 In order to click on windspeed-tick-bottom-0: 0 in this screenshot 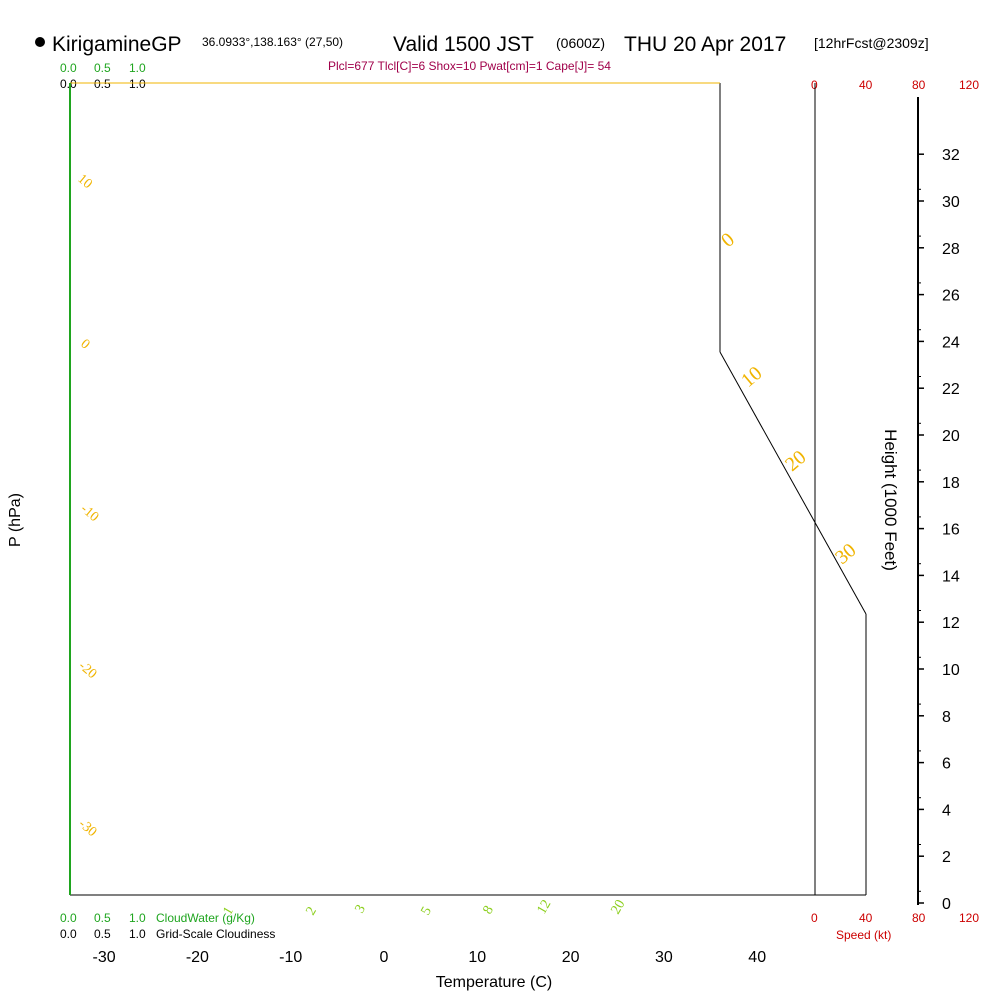, I will do `click(814, 918)`.